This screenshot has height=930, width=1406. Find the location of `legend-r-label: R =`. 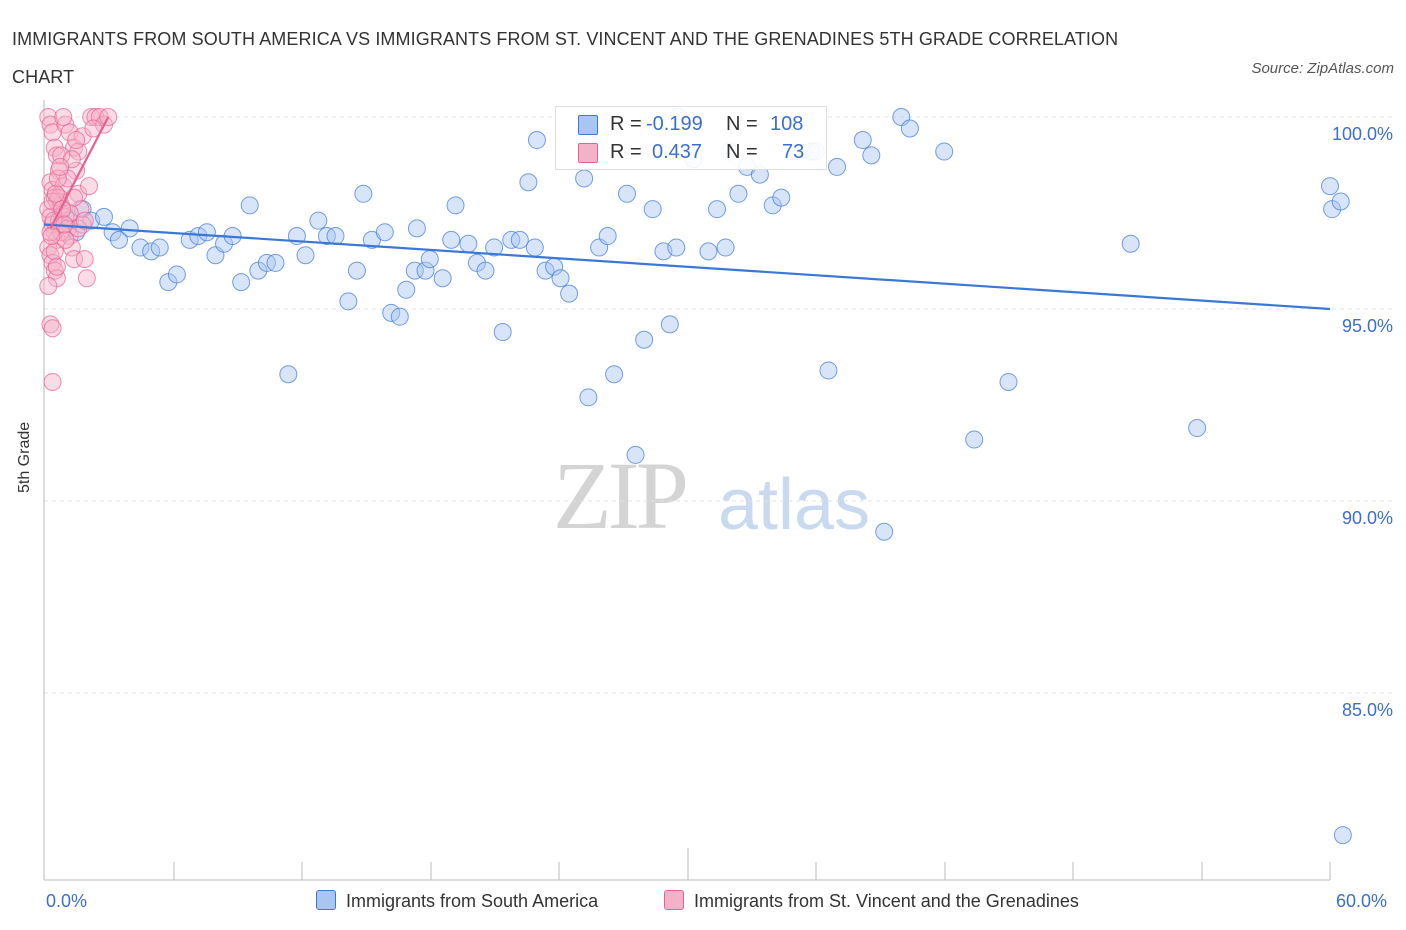

legend-r-label: R = is located at coordinates (626, 124).